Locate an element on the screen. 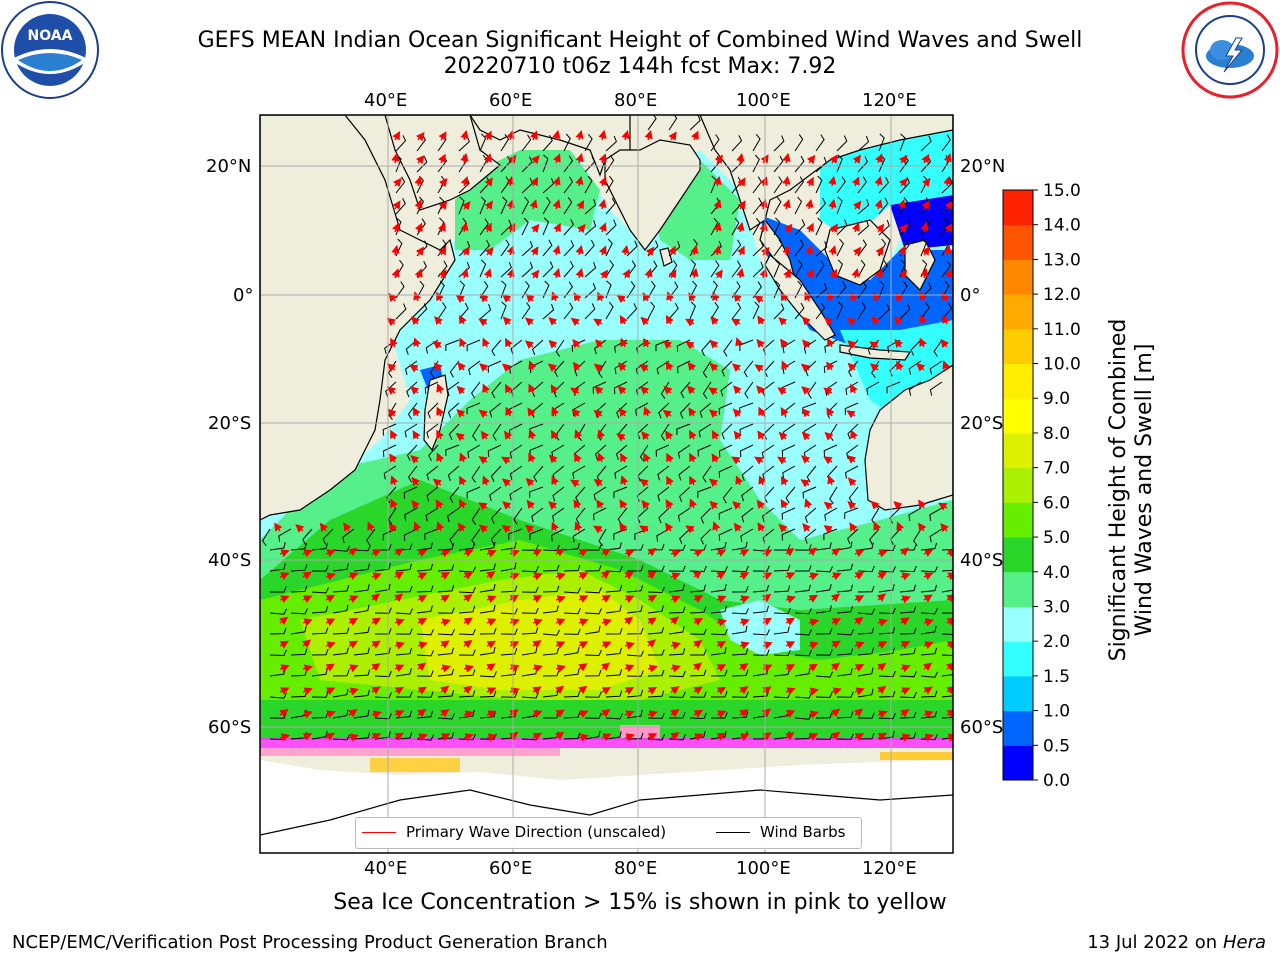 This screenshot has height=960, width=1280. colorbar-tick-label: 7.0 is located at coordinates (1056, 469).